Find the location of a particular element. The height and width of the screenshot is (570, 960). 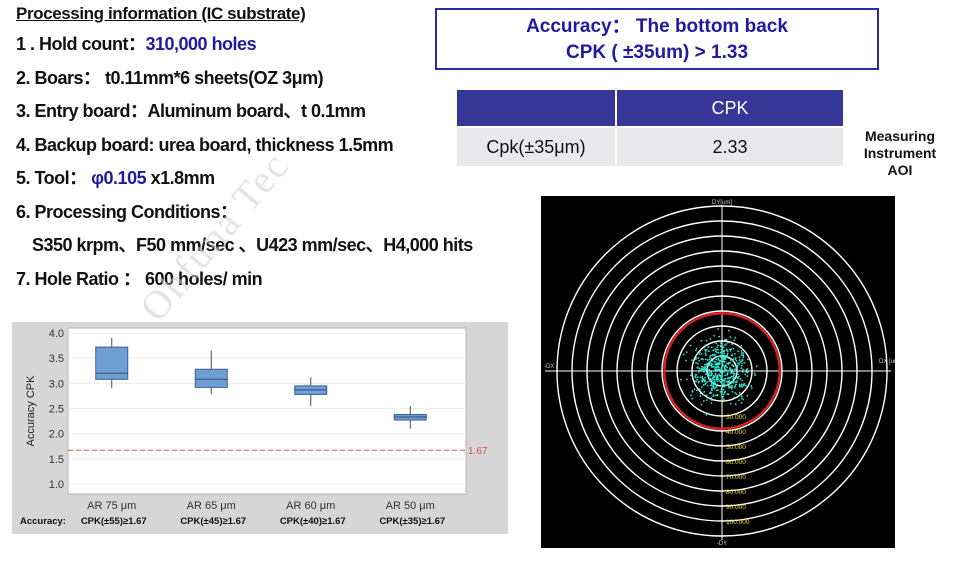

entry-board-line: 3. Entry board：Aluminum board、t 0.1mm is located at coordinates (191, 111).